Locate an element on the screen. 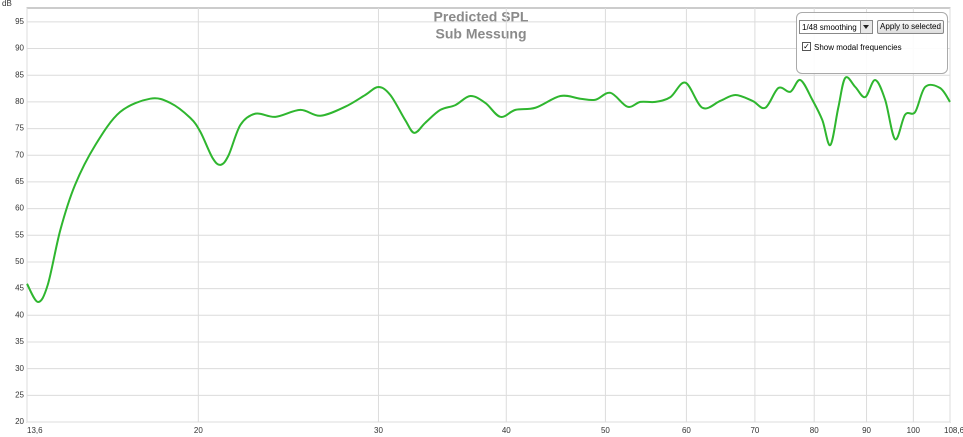 This screenshot has width=963, height=437. x-tick-label: 50 is located at coordinates (605, 430).